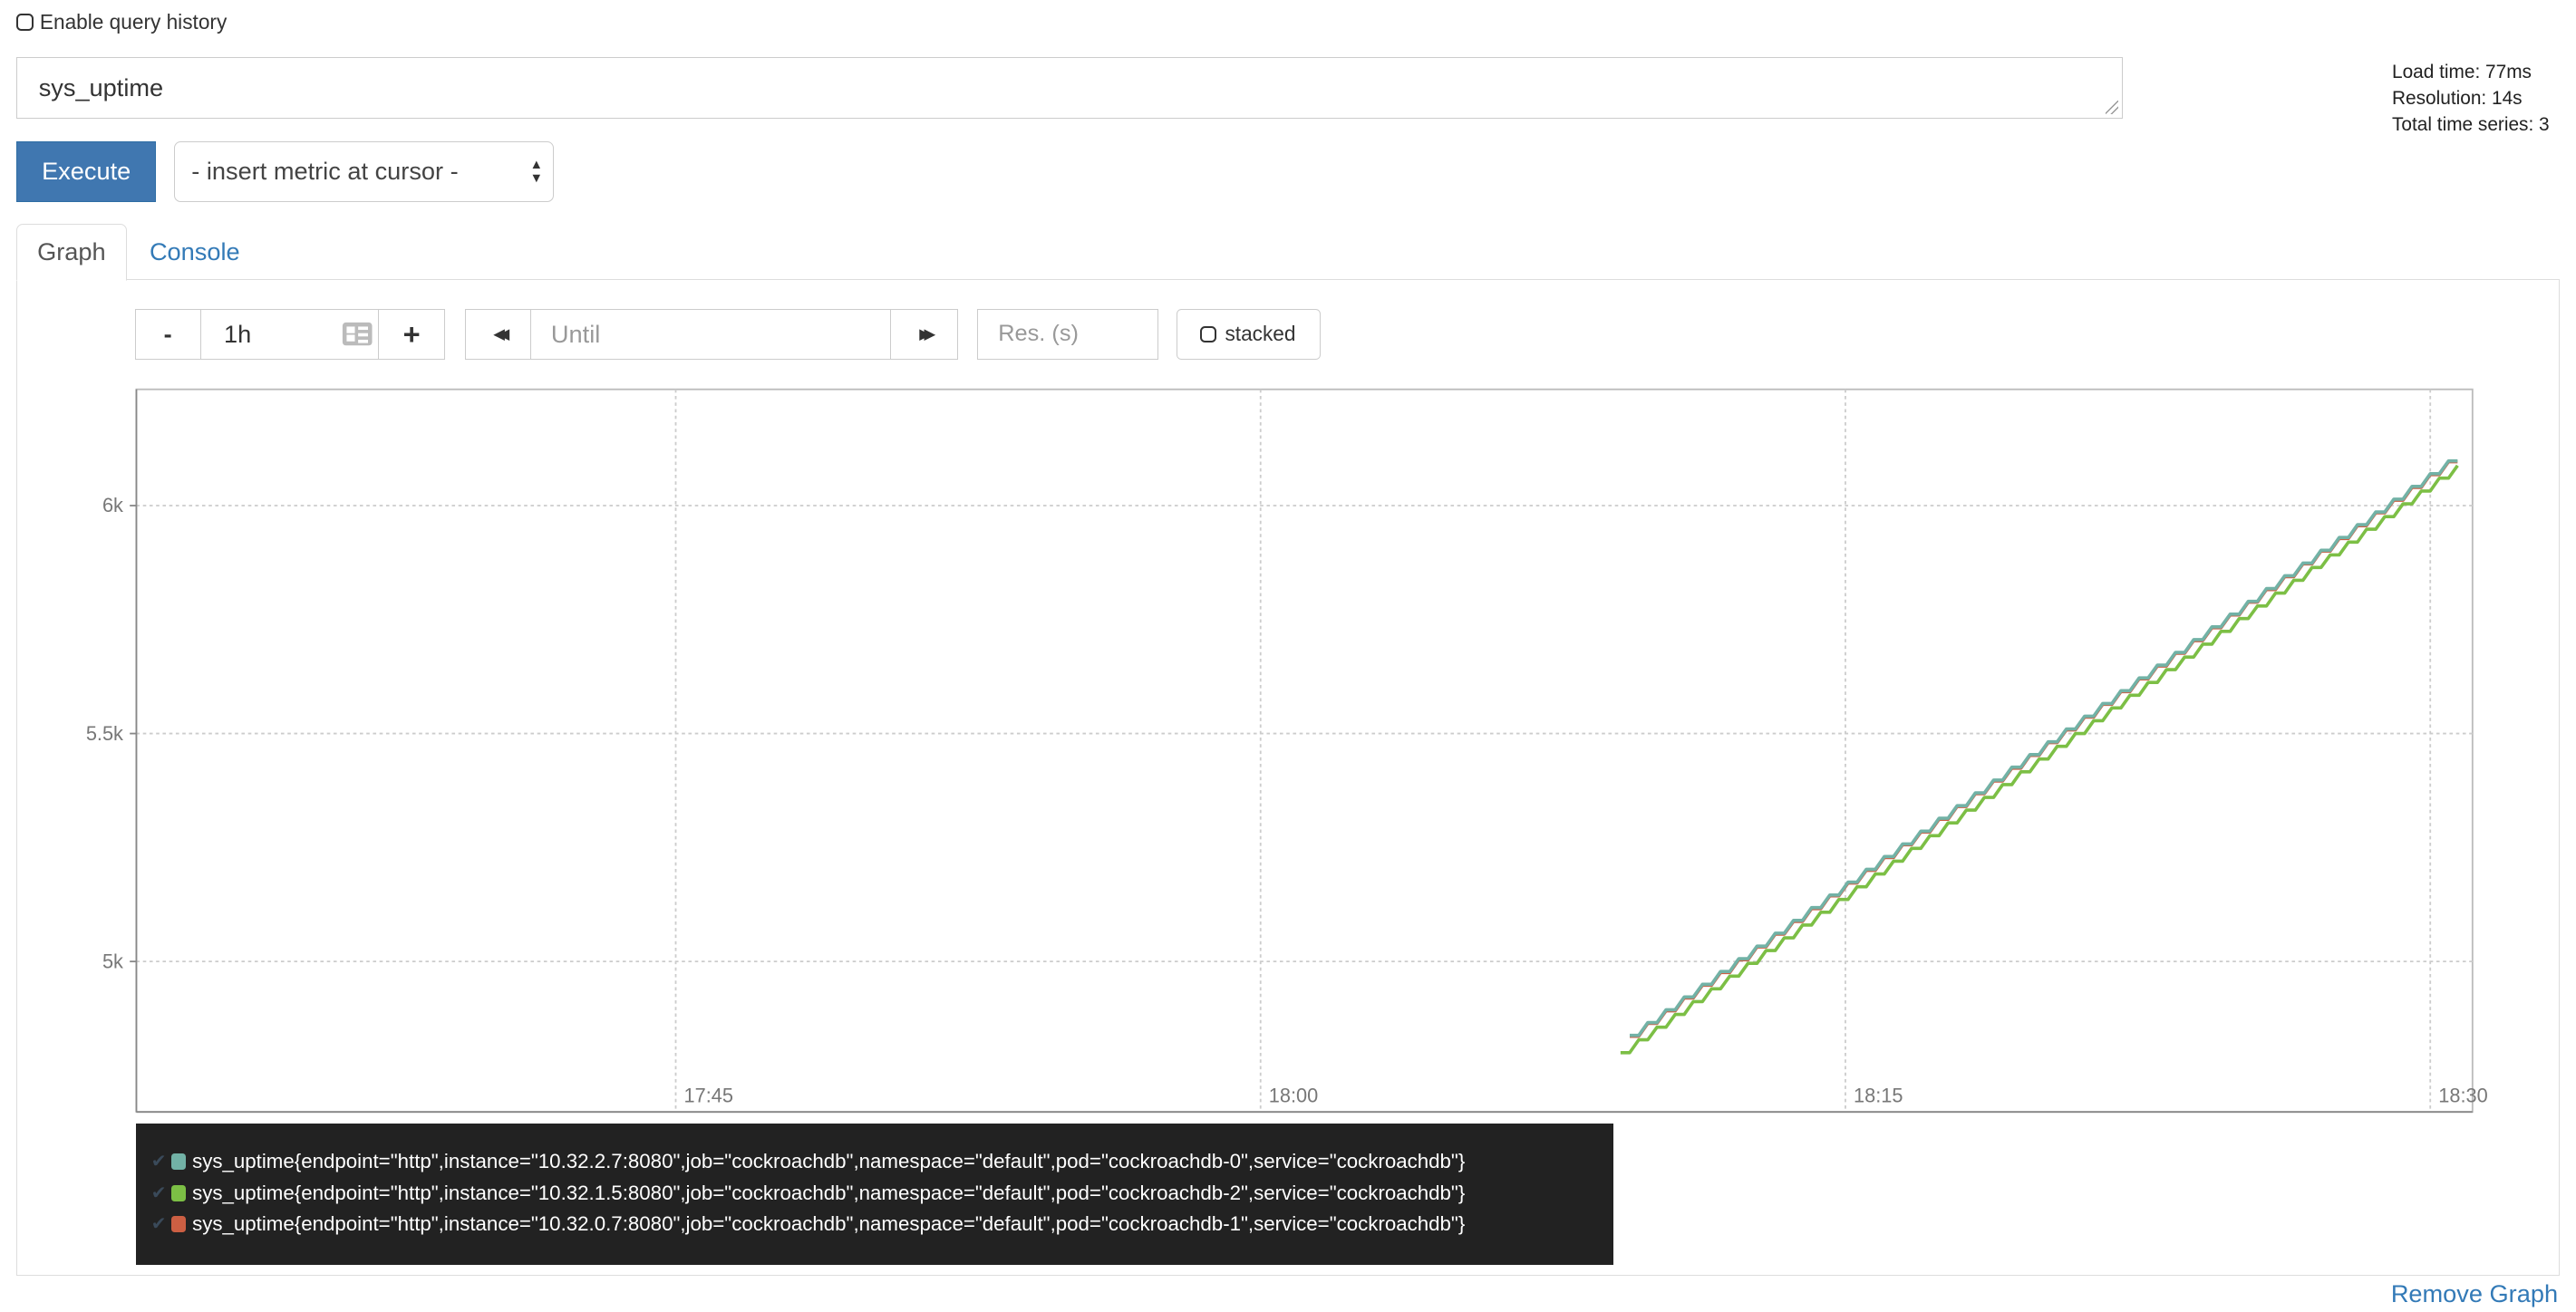 This screenshot has height=1312, width=2576. I want to click on enable-query-history-checkbox: Enable query history, so click(121, 22).